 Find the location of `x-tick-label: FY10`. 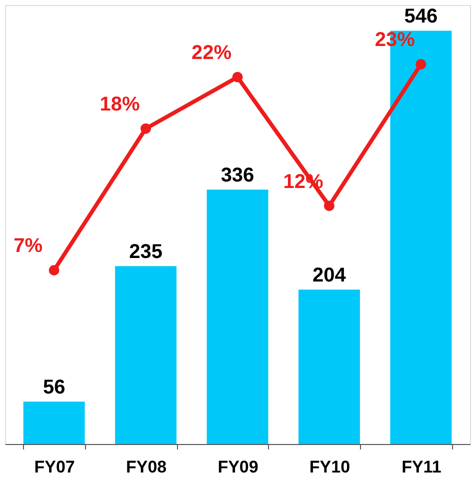

x-tick-label: FY10 is located at coordinates (329, 467).